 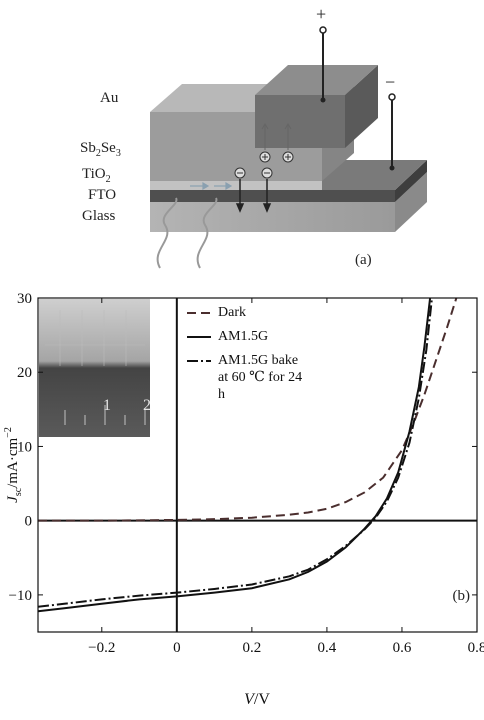 I want to click on light-arrows, so click(x=211, y=186).